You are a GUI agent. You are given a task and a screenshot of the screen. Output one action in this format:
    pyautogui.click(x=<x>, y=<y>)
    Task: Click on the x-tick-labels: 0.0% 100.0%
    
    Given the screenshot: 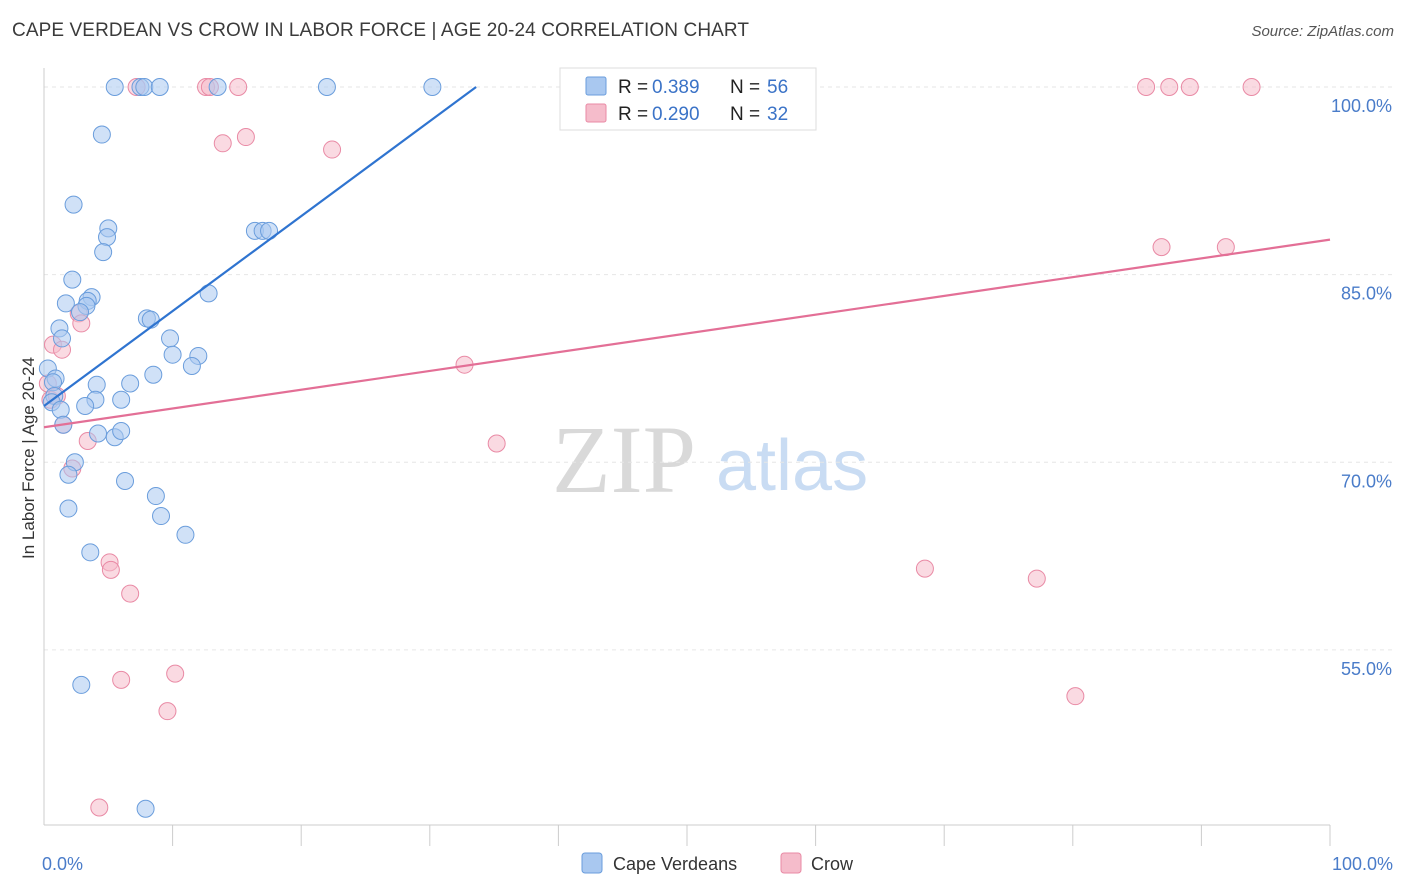 What is the action you would take?
    pyautogui.click(x=717, y=864)
    